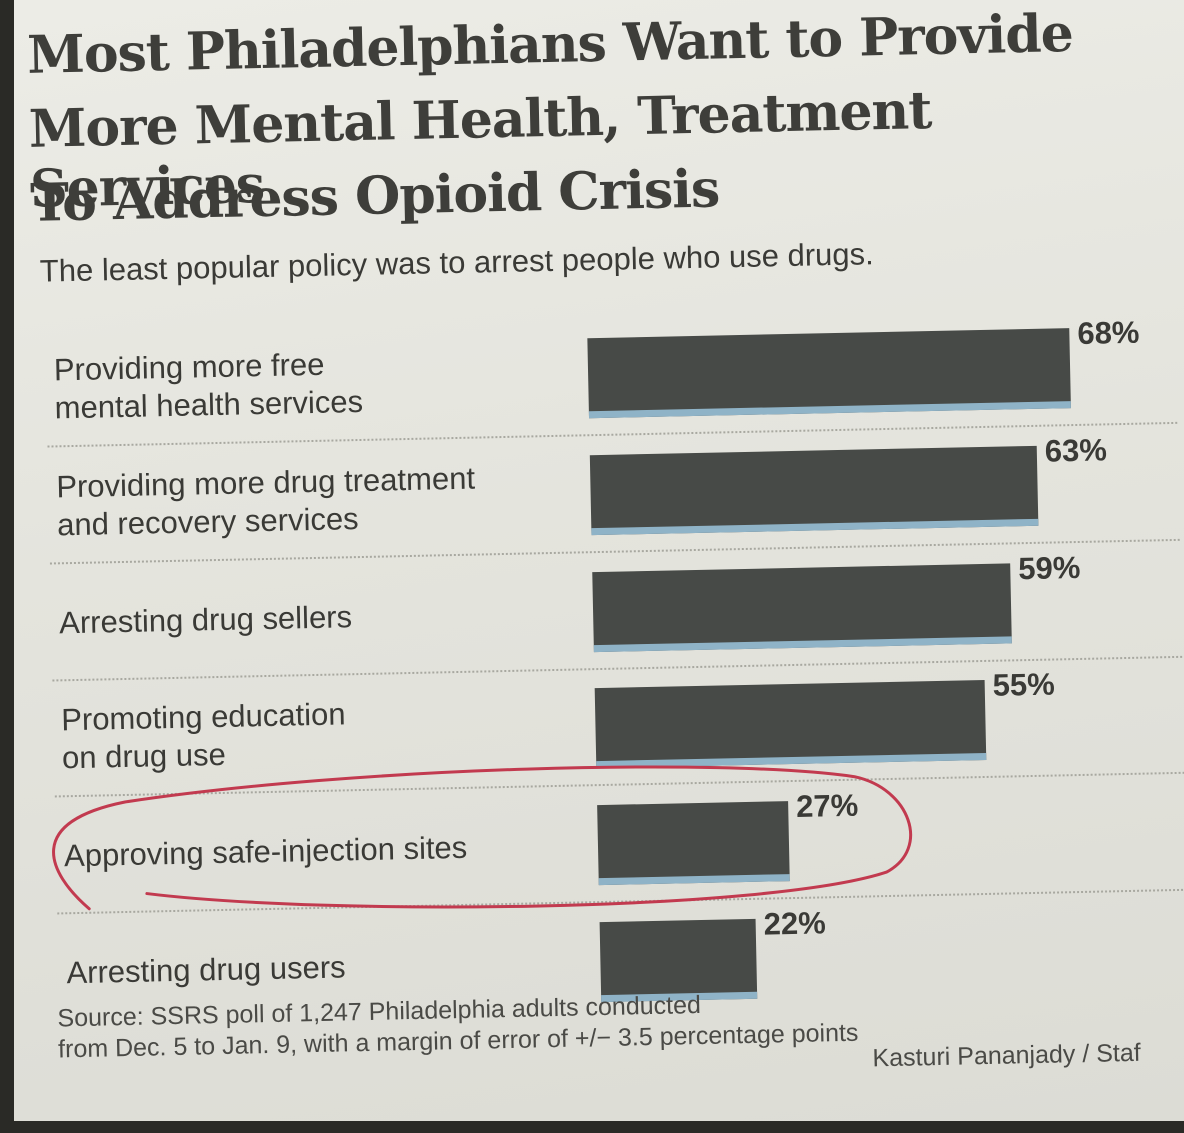 The height and width of the screenshot is (1133, 1184). I want to click on highlight-circle-stroke, so click(482, 838).